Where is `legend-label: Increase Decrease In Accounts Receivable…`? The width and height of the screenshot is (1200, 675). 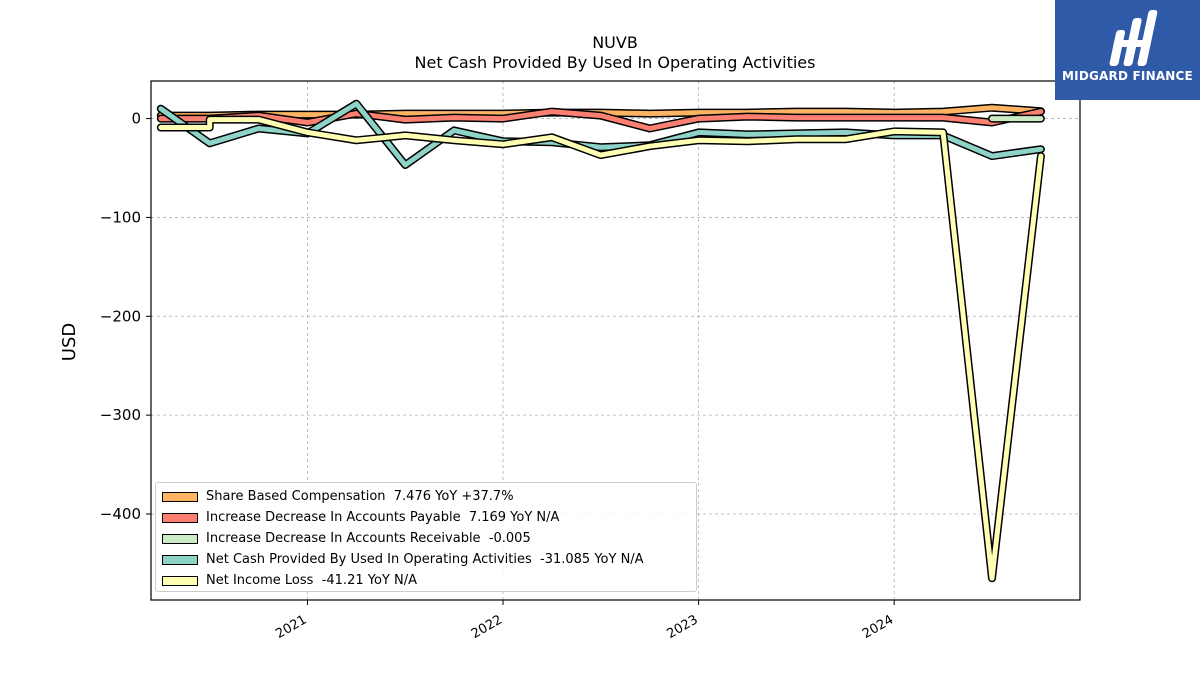
legend-label: Increase Decrease In Accounts Receivable… is located at coordinates (368, 538).